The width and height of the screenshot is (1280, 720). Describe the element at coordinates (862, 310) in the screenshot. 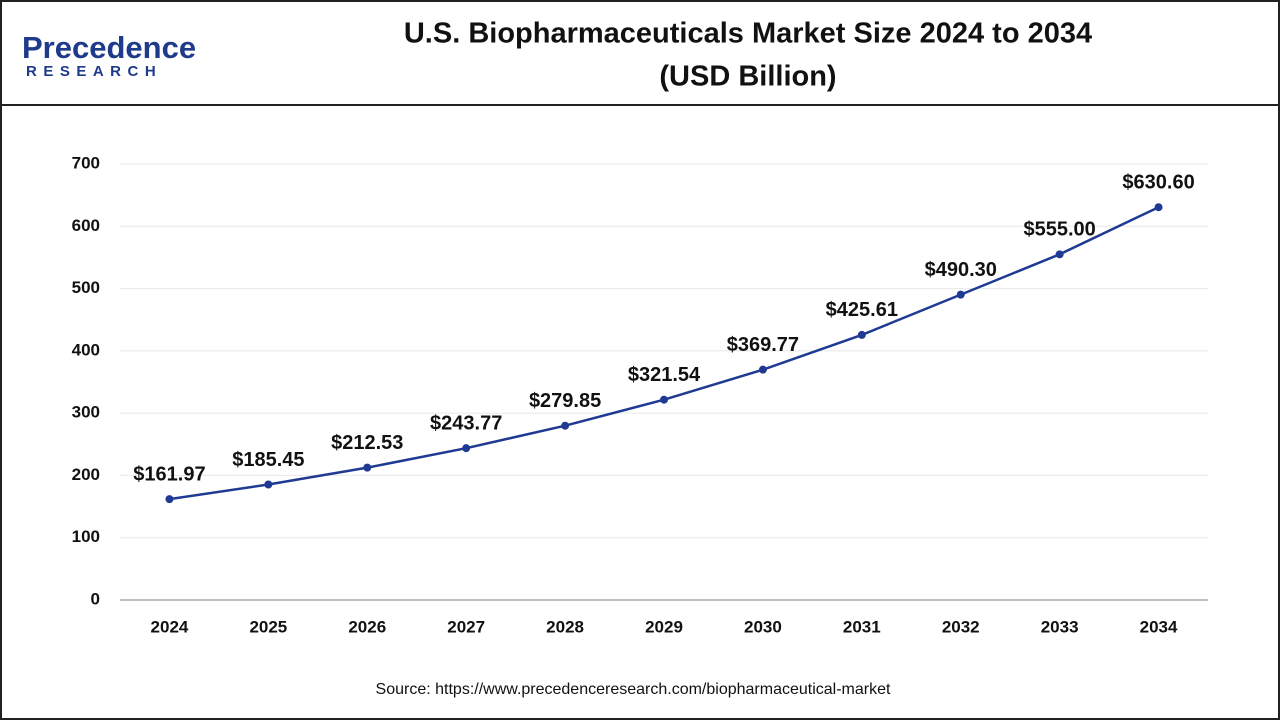

I see `value-label: $425.61` at that location.